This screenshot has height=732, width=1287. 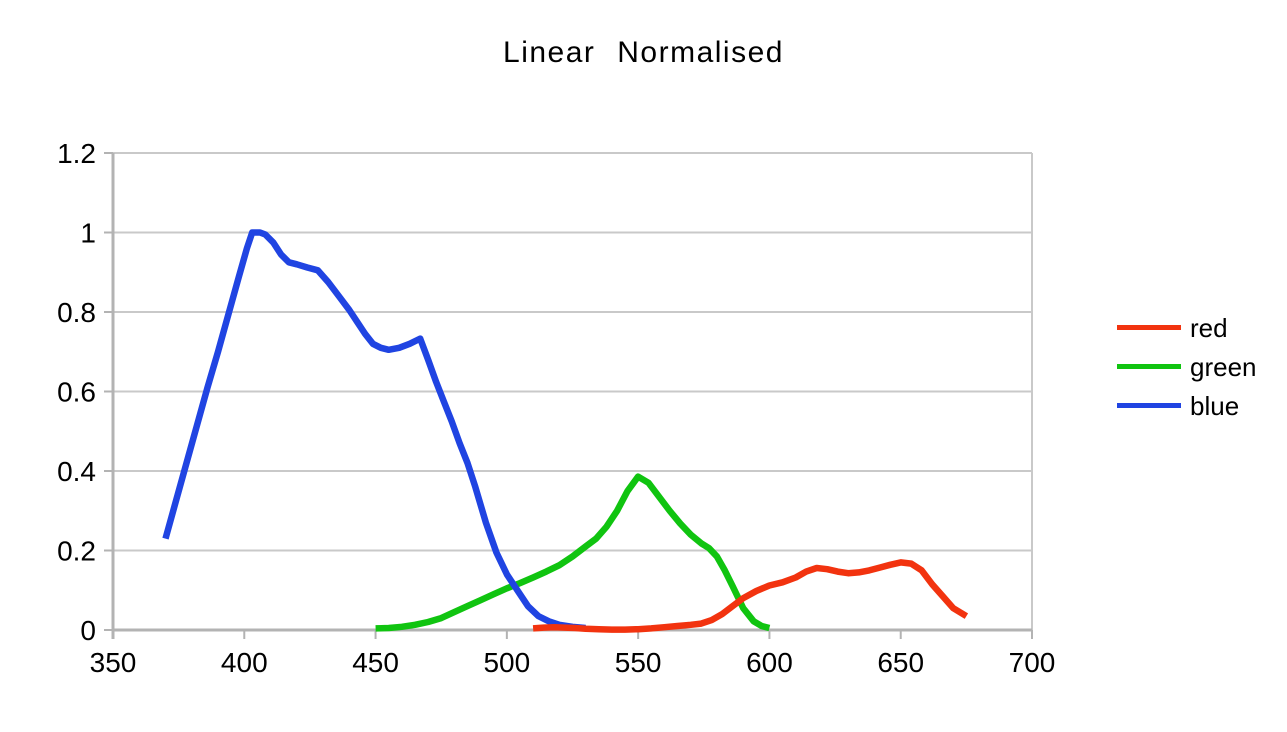 What do you see at coordinates (1149, 327) in the screenshot?
I see `legend-line-red` at bounding box center [1149, 327].